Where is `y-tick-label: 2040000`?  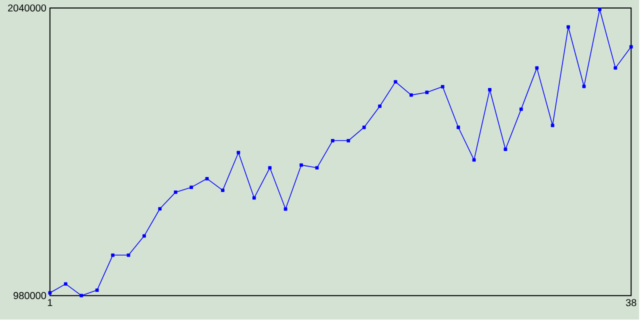 y-tick-label: 2040000 is located at coordinates (27, 8).